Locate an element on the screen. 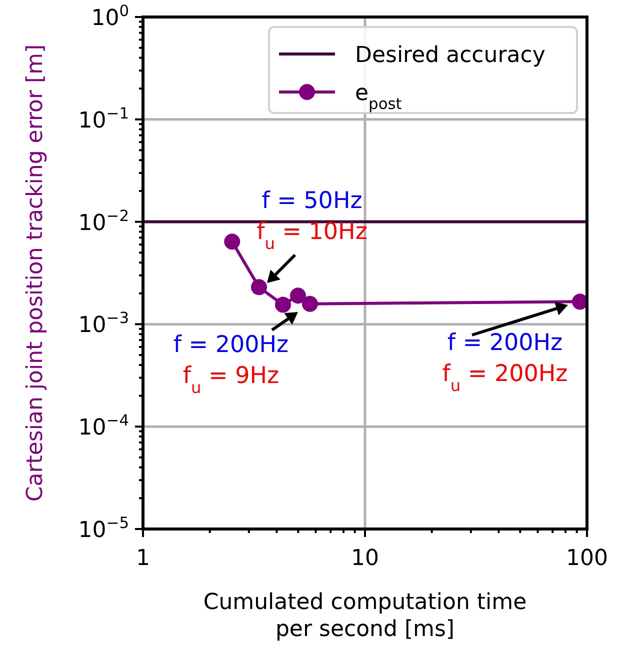 The image size is (620, 654). y-axis-title: Cartesian joint position tracking error [m] is located at coordinates (35, 273).